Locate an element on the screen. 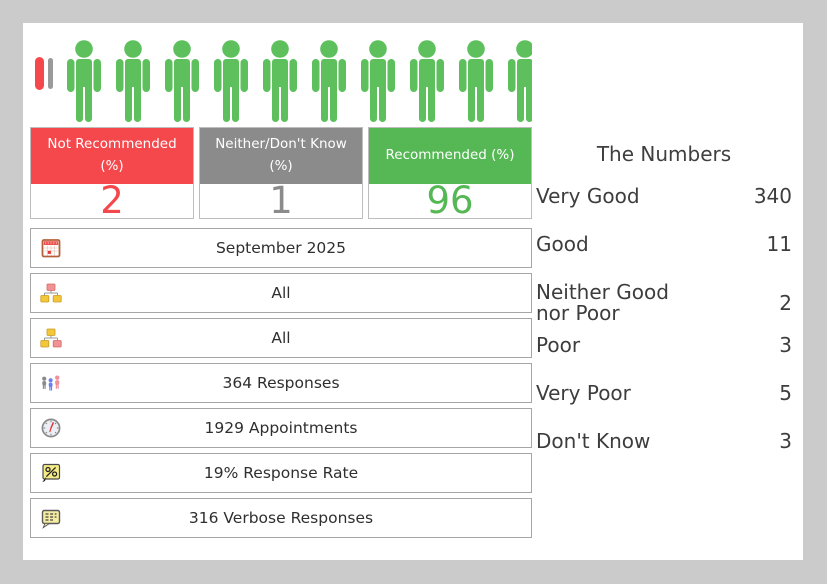 The image size is (827, 584). not-recommended-value: 2 is located at coordinates (112, 200).